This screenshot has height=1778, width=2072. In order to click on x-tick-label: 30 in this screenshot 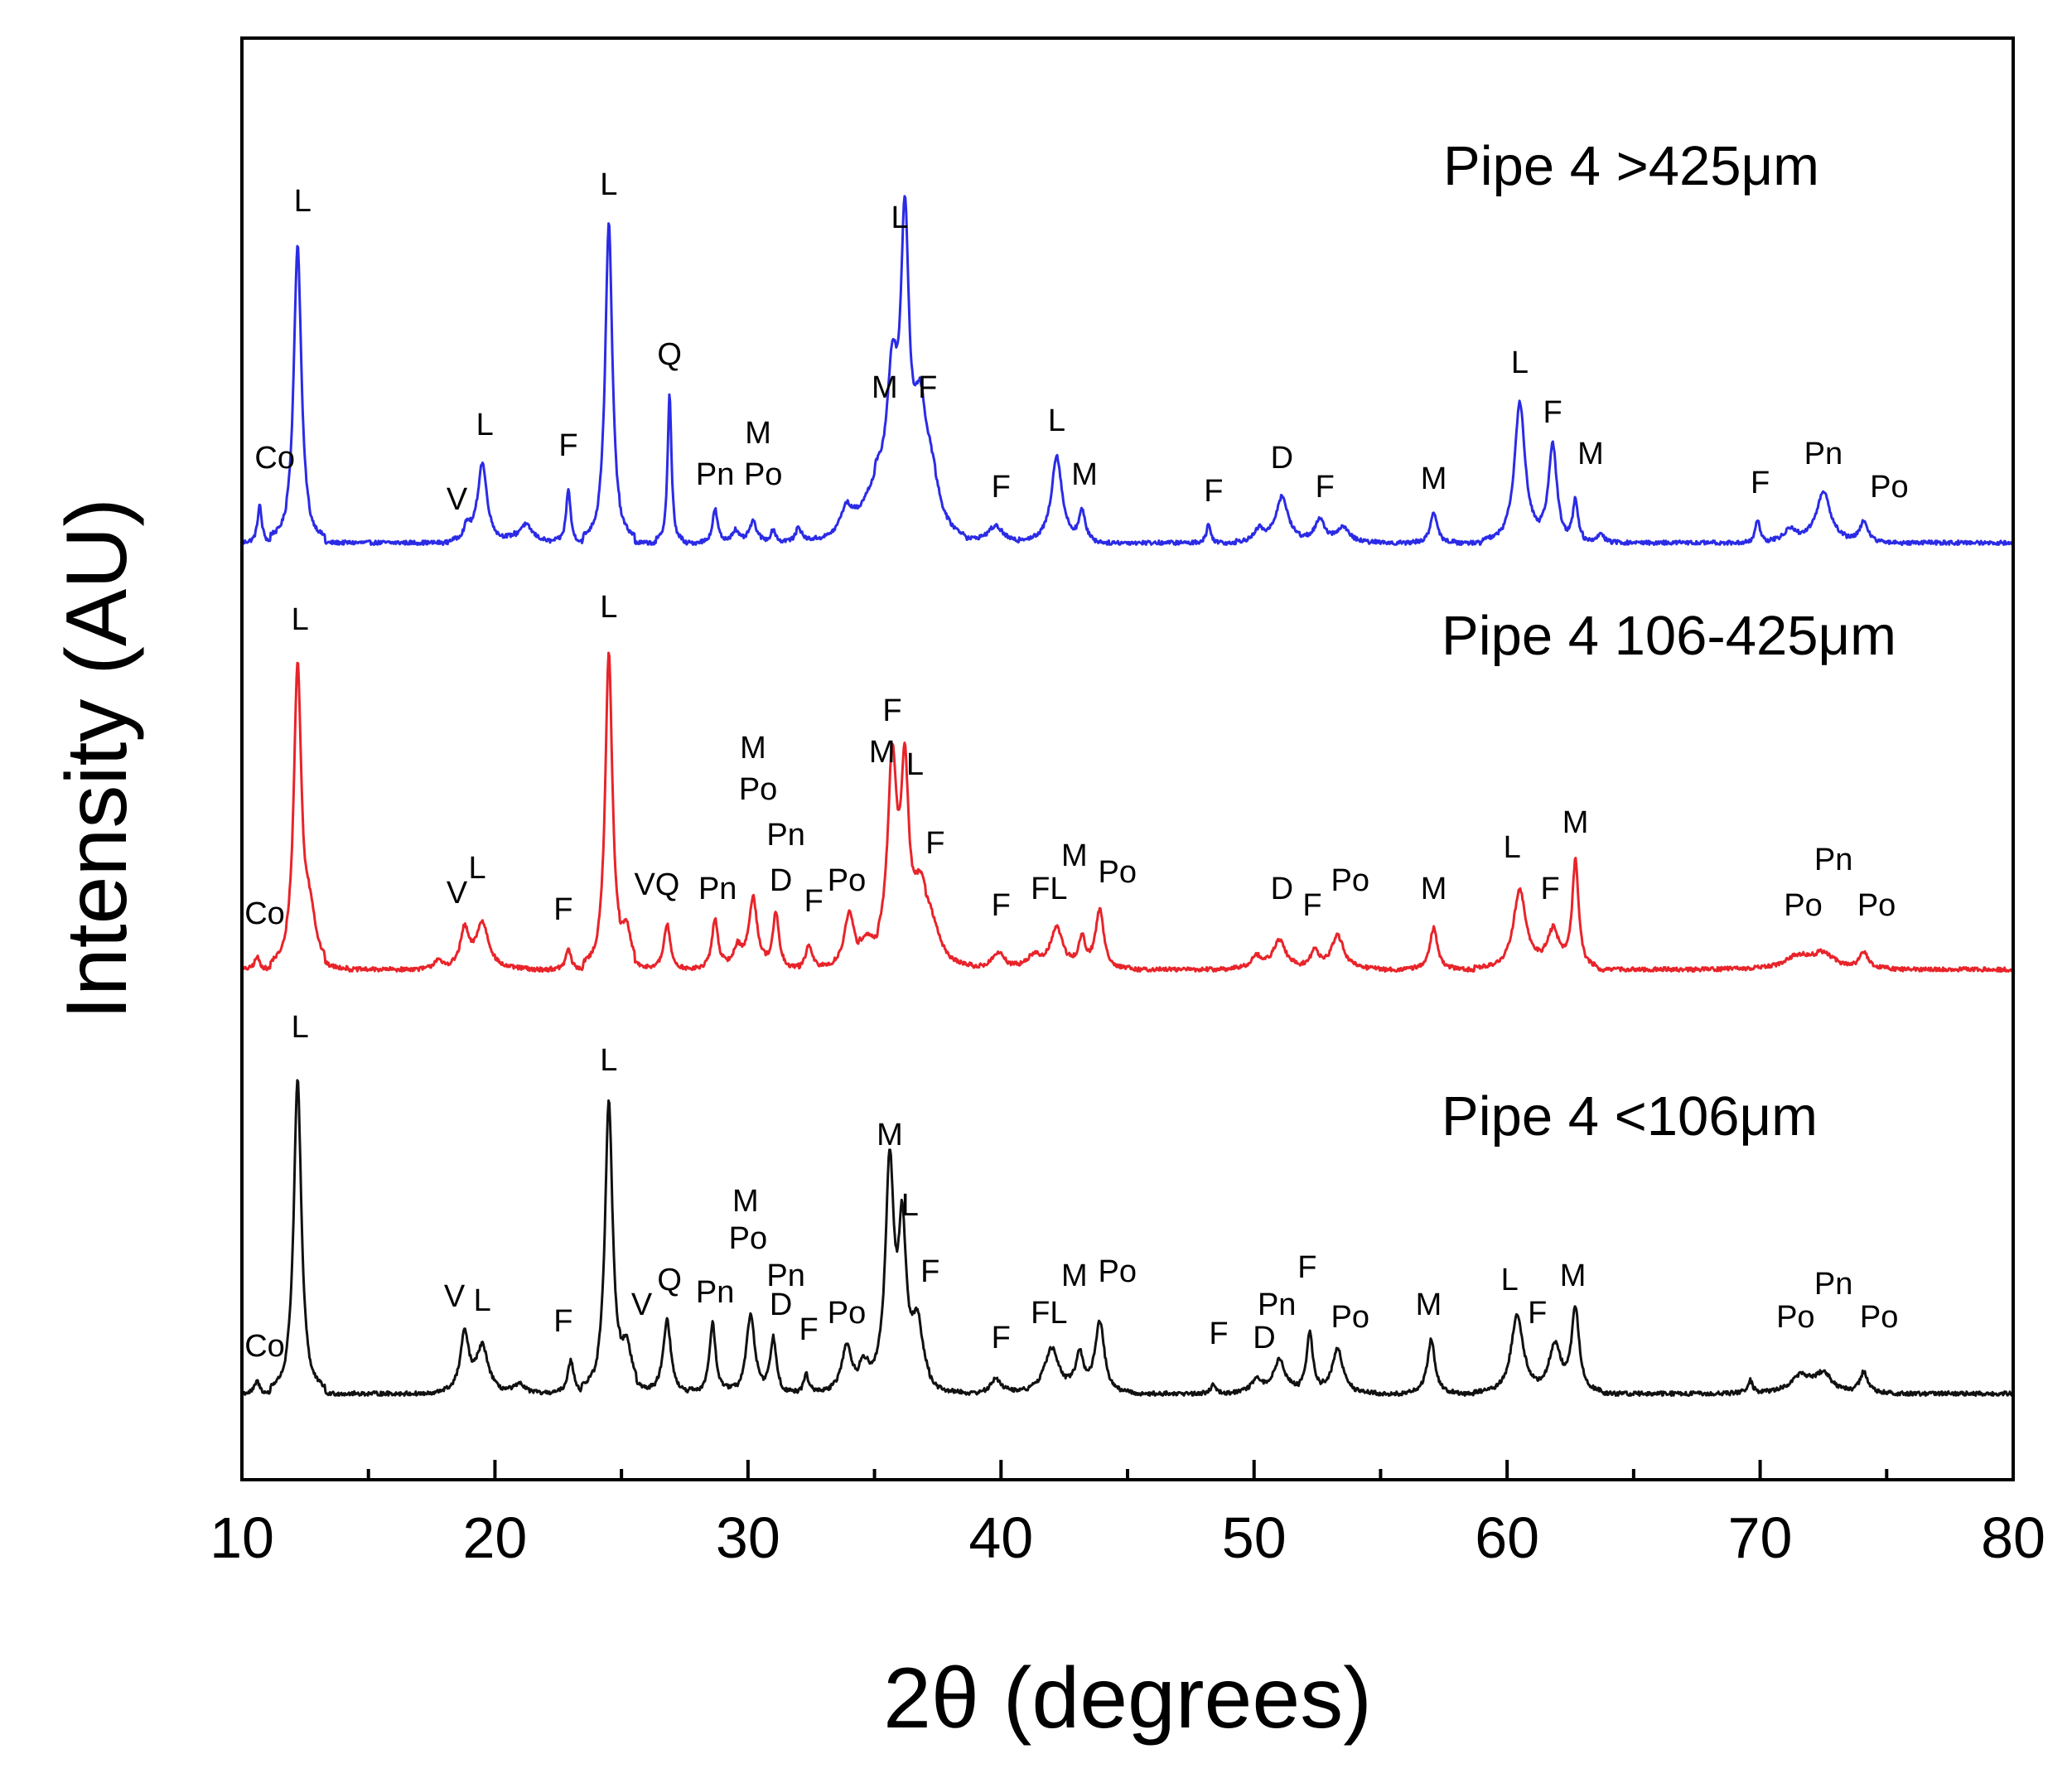, I will do `click(748, 1537)`.